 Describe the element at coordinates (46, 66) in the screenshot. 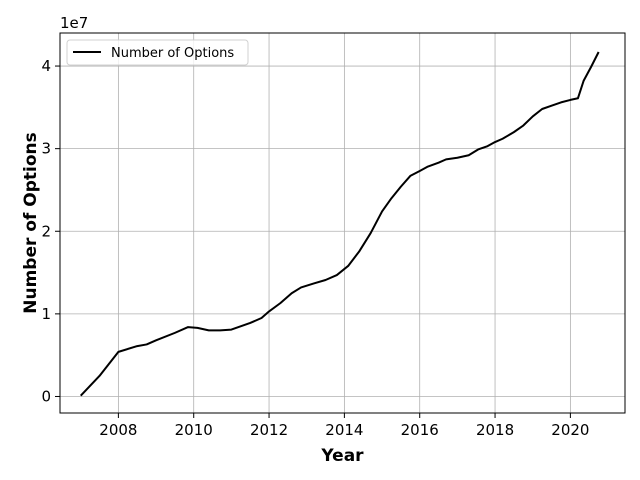

I see `y-tick-label: 4` at that location.